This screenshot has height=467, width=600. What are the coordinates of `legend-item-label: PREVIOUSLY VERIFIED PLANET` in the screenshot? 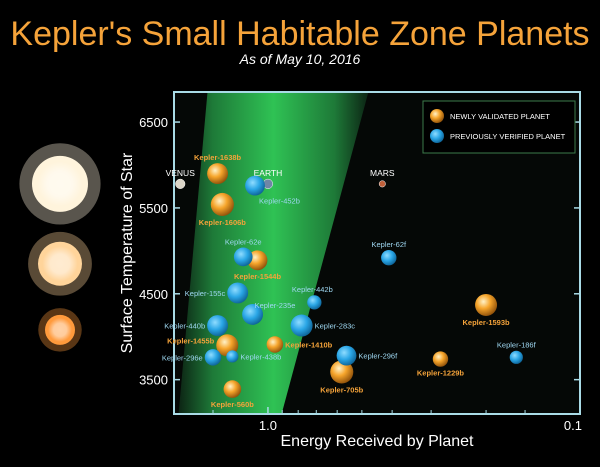 It's located at (508, 136).